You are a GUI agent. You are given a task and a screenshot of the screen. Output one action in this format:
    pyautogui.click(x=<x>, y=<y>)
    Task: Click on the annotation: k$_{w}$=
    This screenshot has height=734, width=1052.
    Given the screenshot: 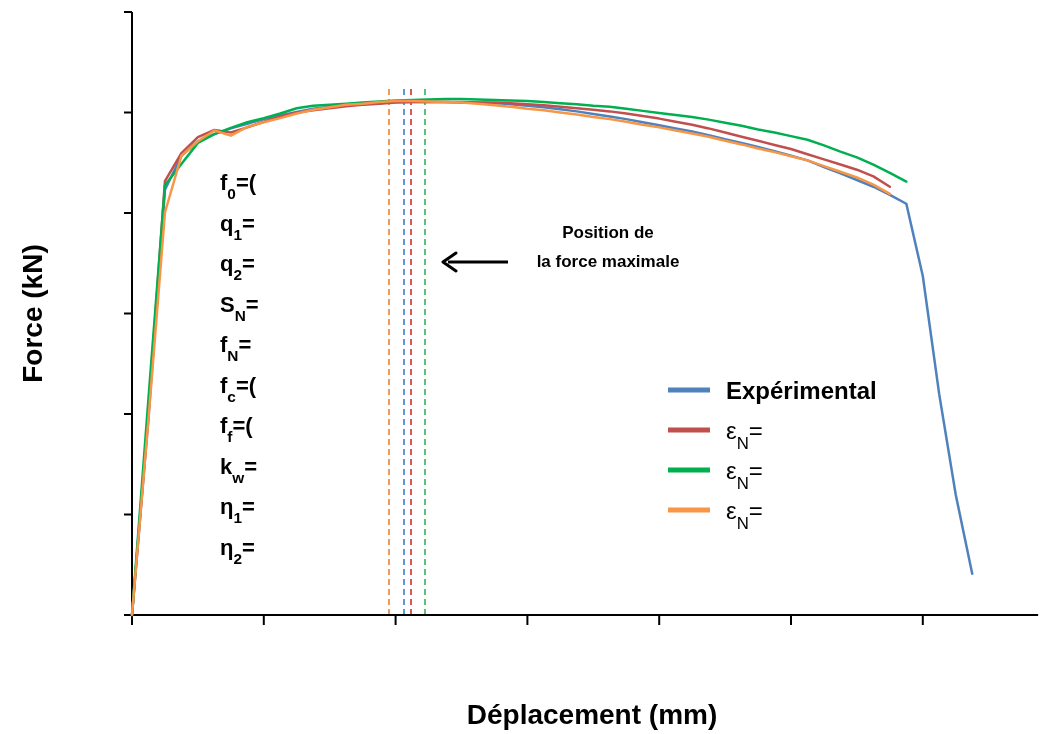 What is the action you would take?
    pyautogui.click(x=239, y=469)
    